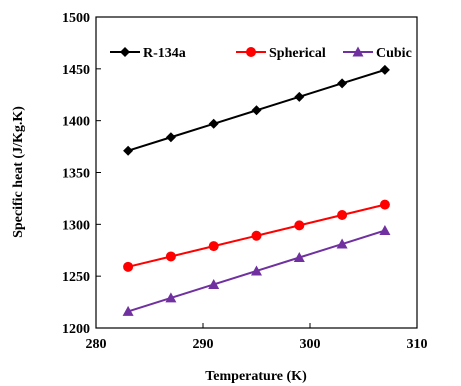 The height and width of the screenshot is (386, 461). I want to click on series-spherical, so click(256, 235).